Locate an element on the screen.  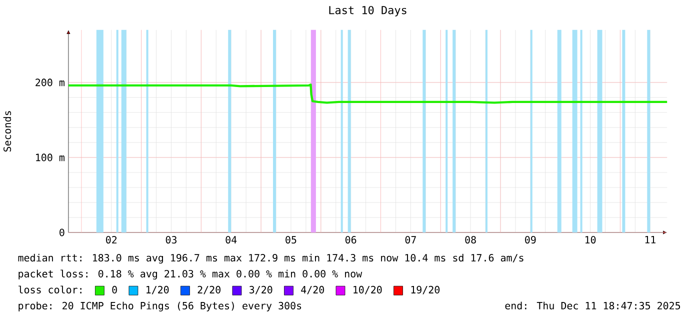
text: end: Thu Dec 11 18:47:35 2025 is located at coordinates (592, 306).